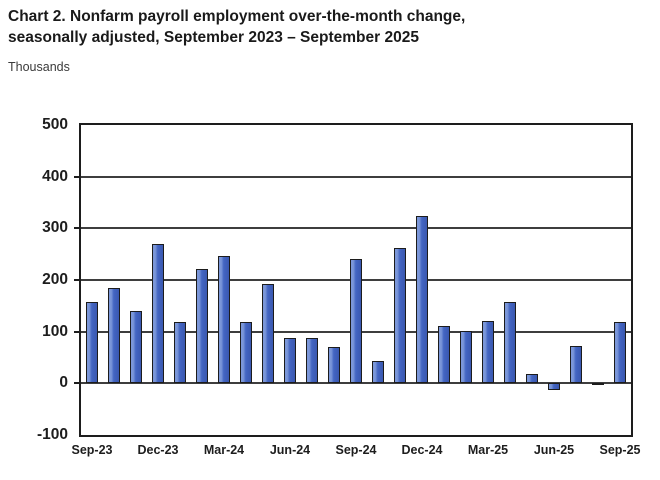 This screenshot has width=660, height=480. Describe the element at coordinates (554, 450) in the screenshot. I see `x-tick-label-Jun-25: Jun-25` at that location.